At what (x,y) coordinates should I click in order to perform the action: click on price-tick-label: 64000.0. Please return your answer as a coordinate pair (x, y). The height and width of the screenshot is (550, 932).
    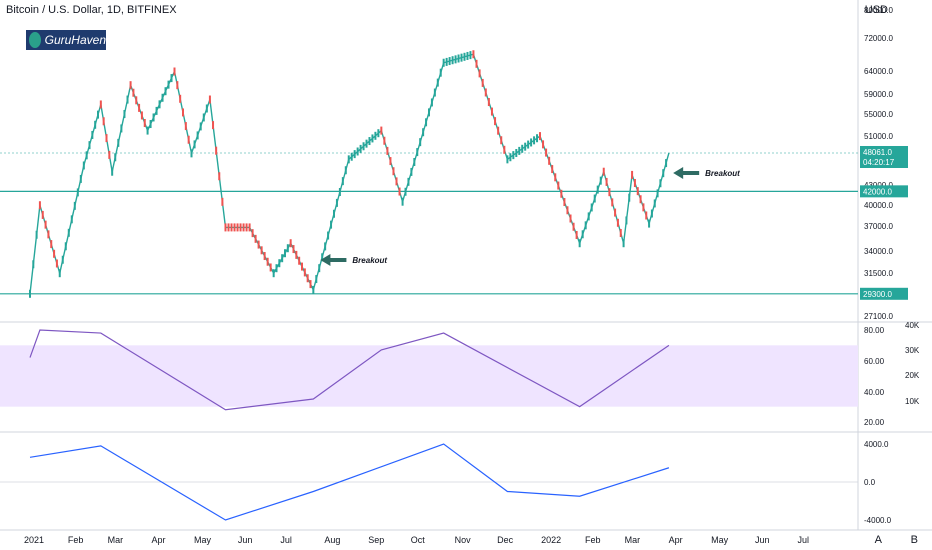
    Looking at the image, I should click on (878, 71).